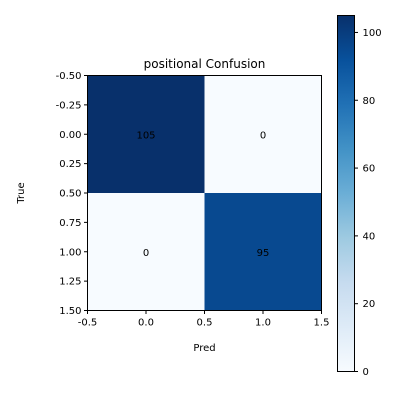 Image resolution: width=400 pixels, height=400 pixels. Describe the element at coordinates (21, 193) in the screenshot. I see `y-axis-label: True` at that location.